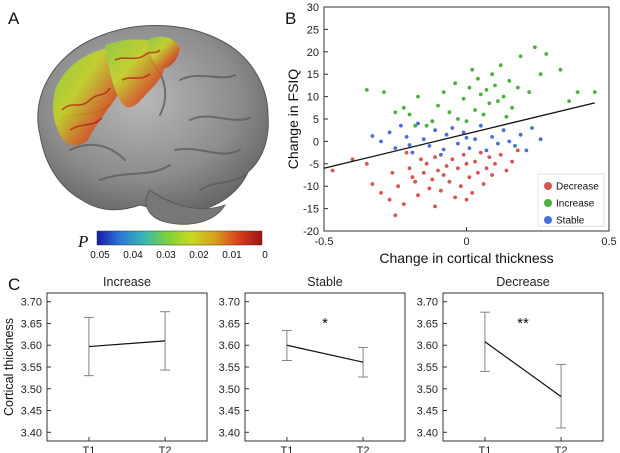 The image size is (620, 453). I want to click on legend-marker-increase, so click(548, 203).